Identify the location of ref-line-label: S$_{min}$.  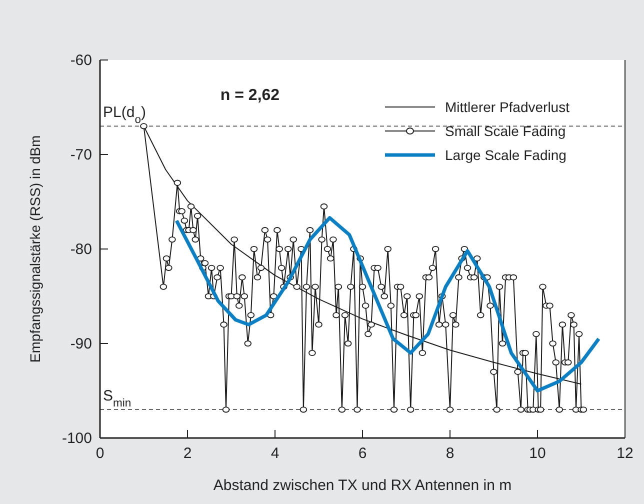
(117, 399).